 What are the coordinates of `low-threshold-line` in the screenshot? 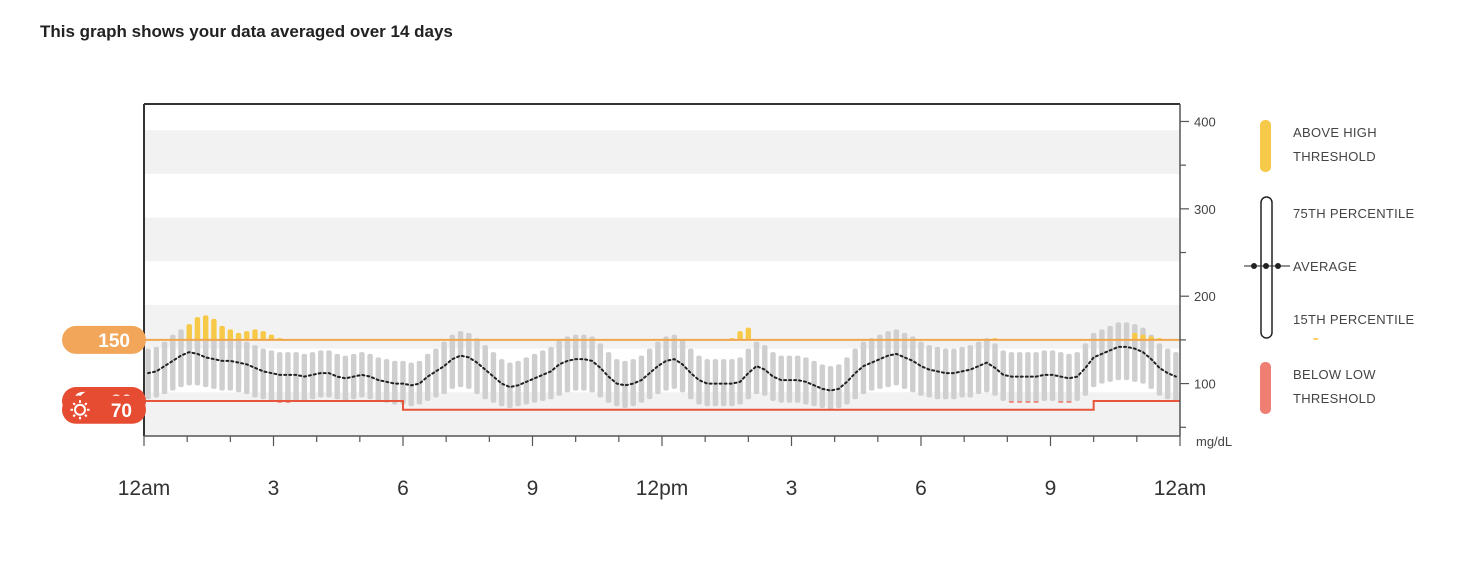 It's located at (662, 405).